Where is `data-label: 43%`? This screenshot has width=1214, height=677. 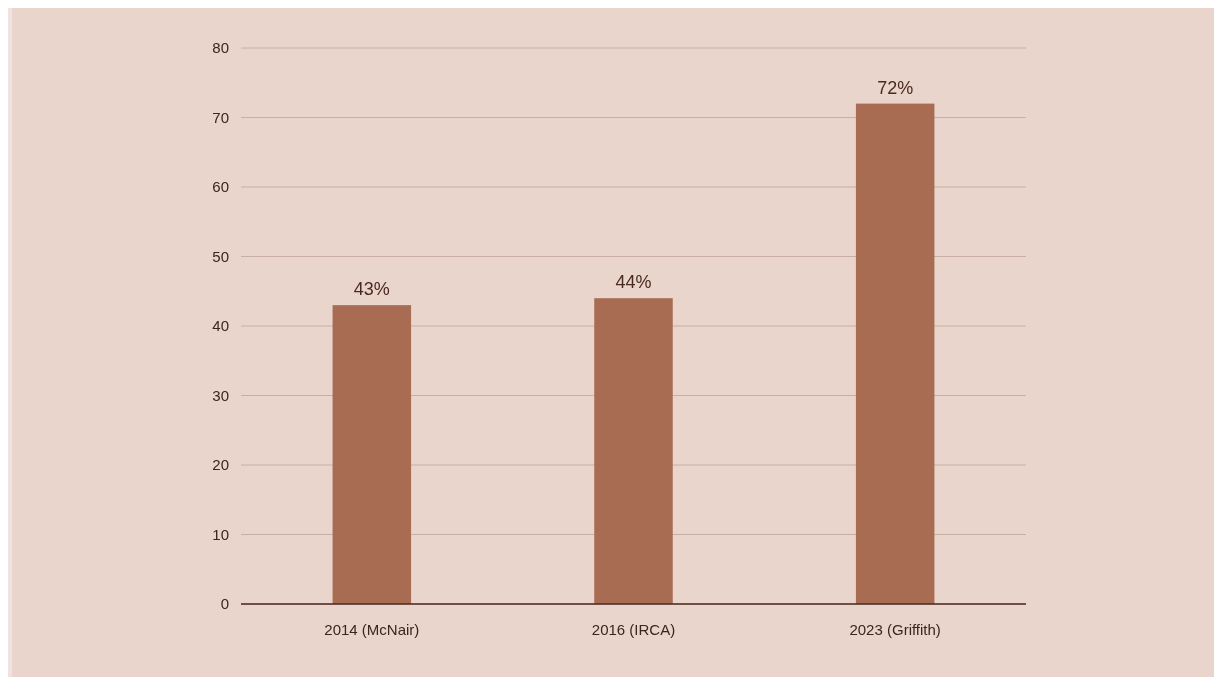 data-label: 43% is located at coordinates (371, 289).